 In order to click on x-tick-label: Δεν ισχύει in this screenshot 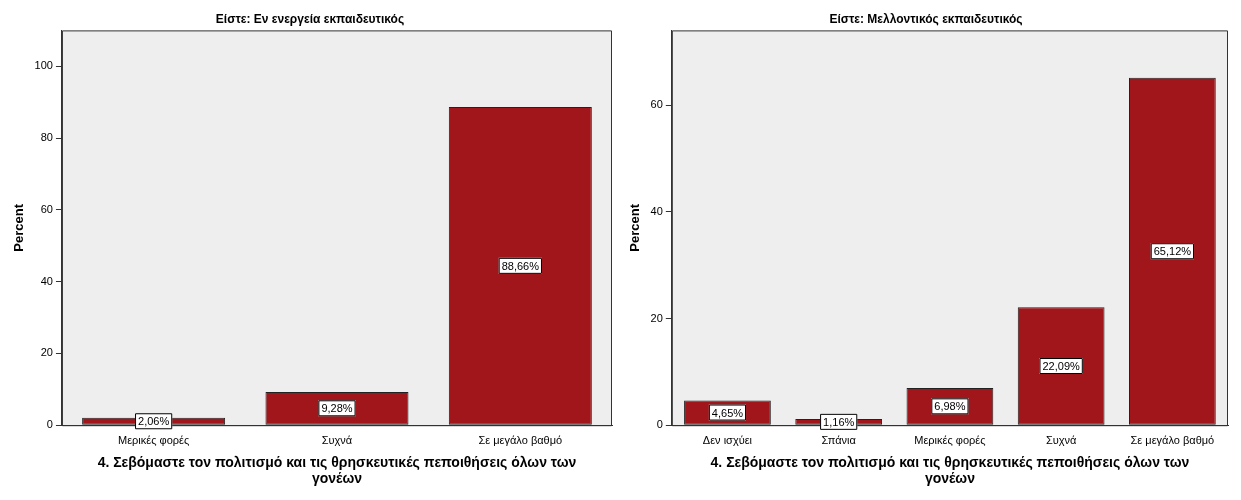, I will do `click(727, 439)`.